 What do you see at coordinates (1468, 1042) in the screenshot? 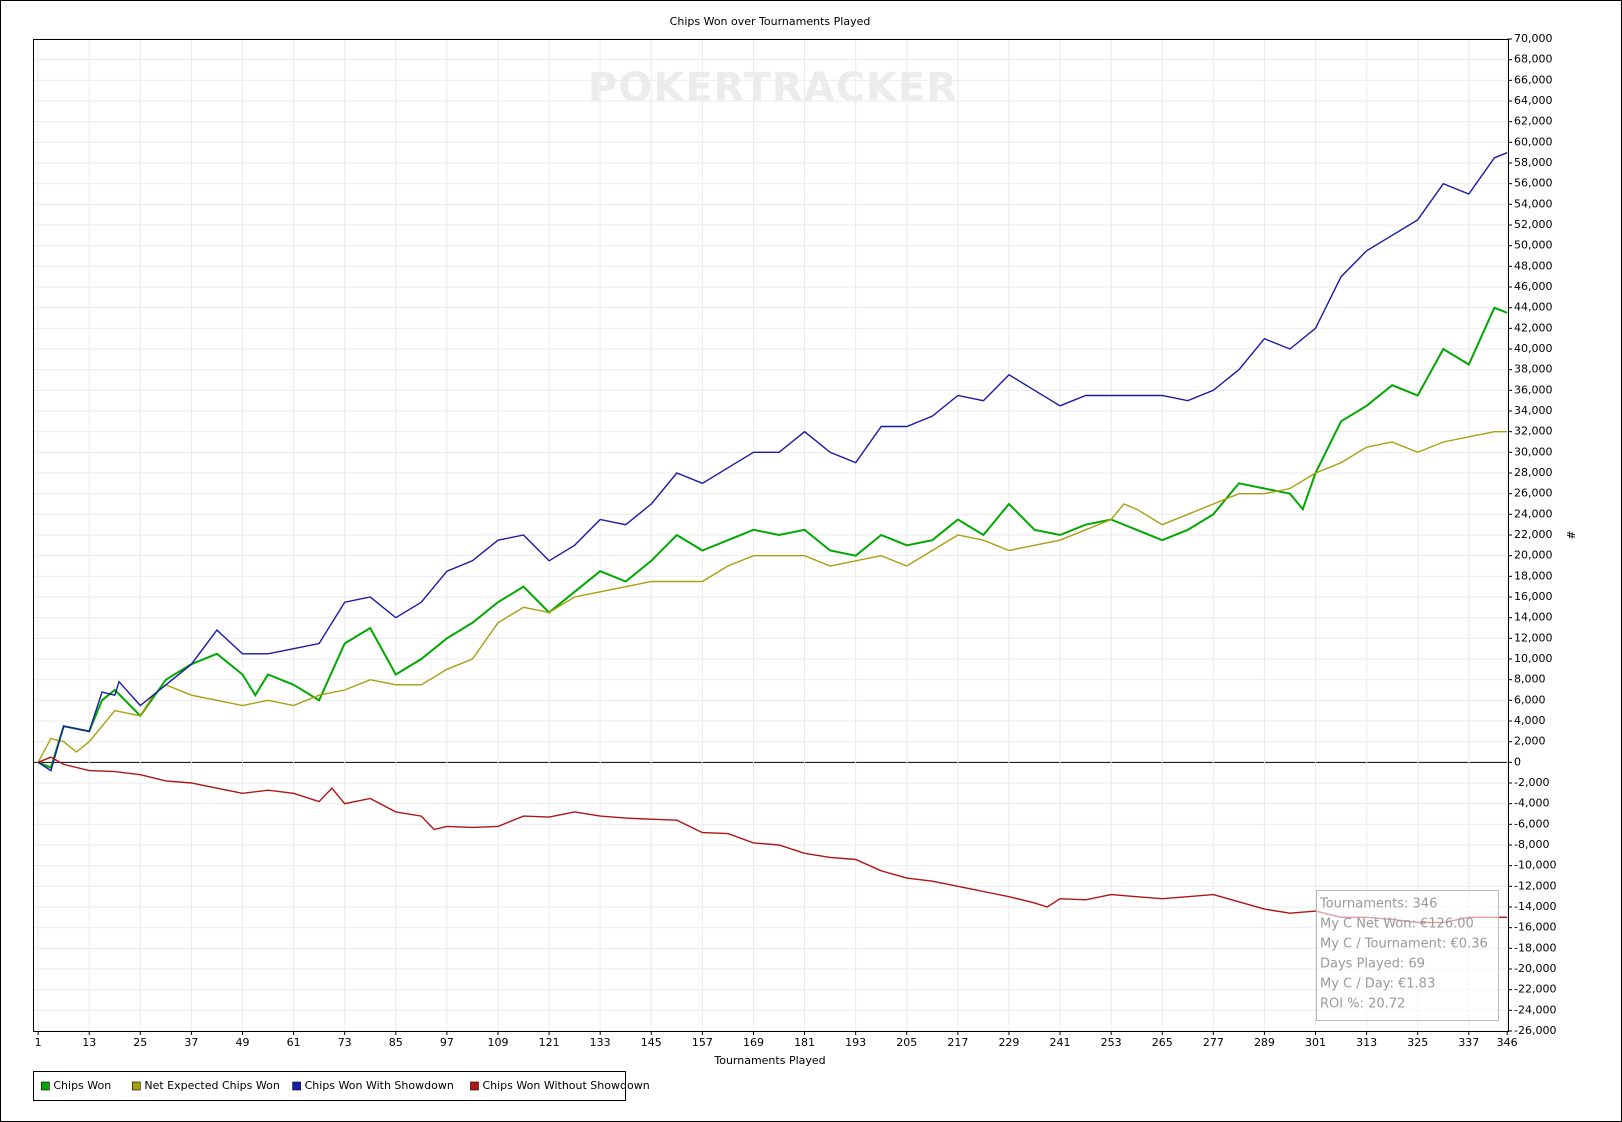
I see `x-tick-label: 337` at bounding box center [1468, 1042].